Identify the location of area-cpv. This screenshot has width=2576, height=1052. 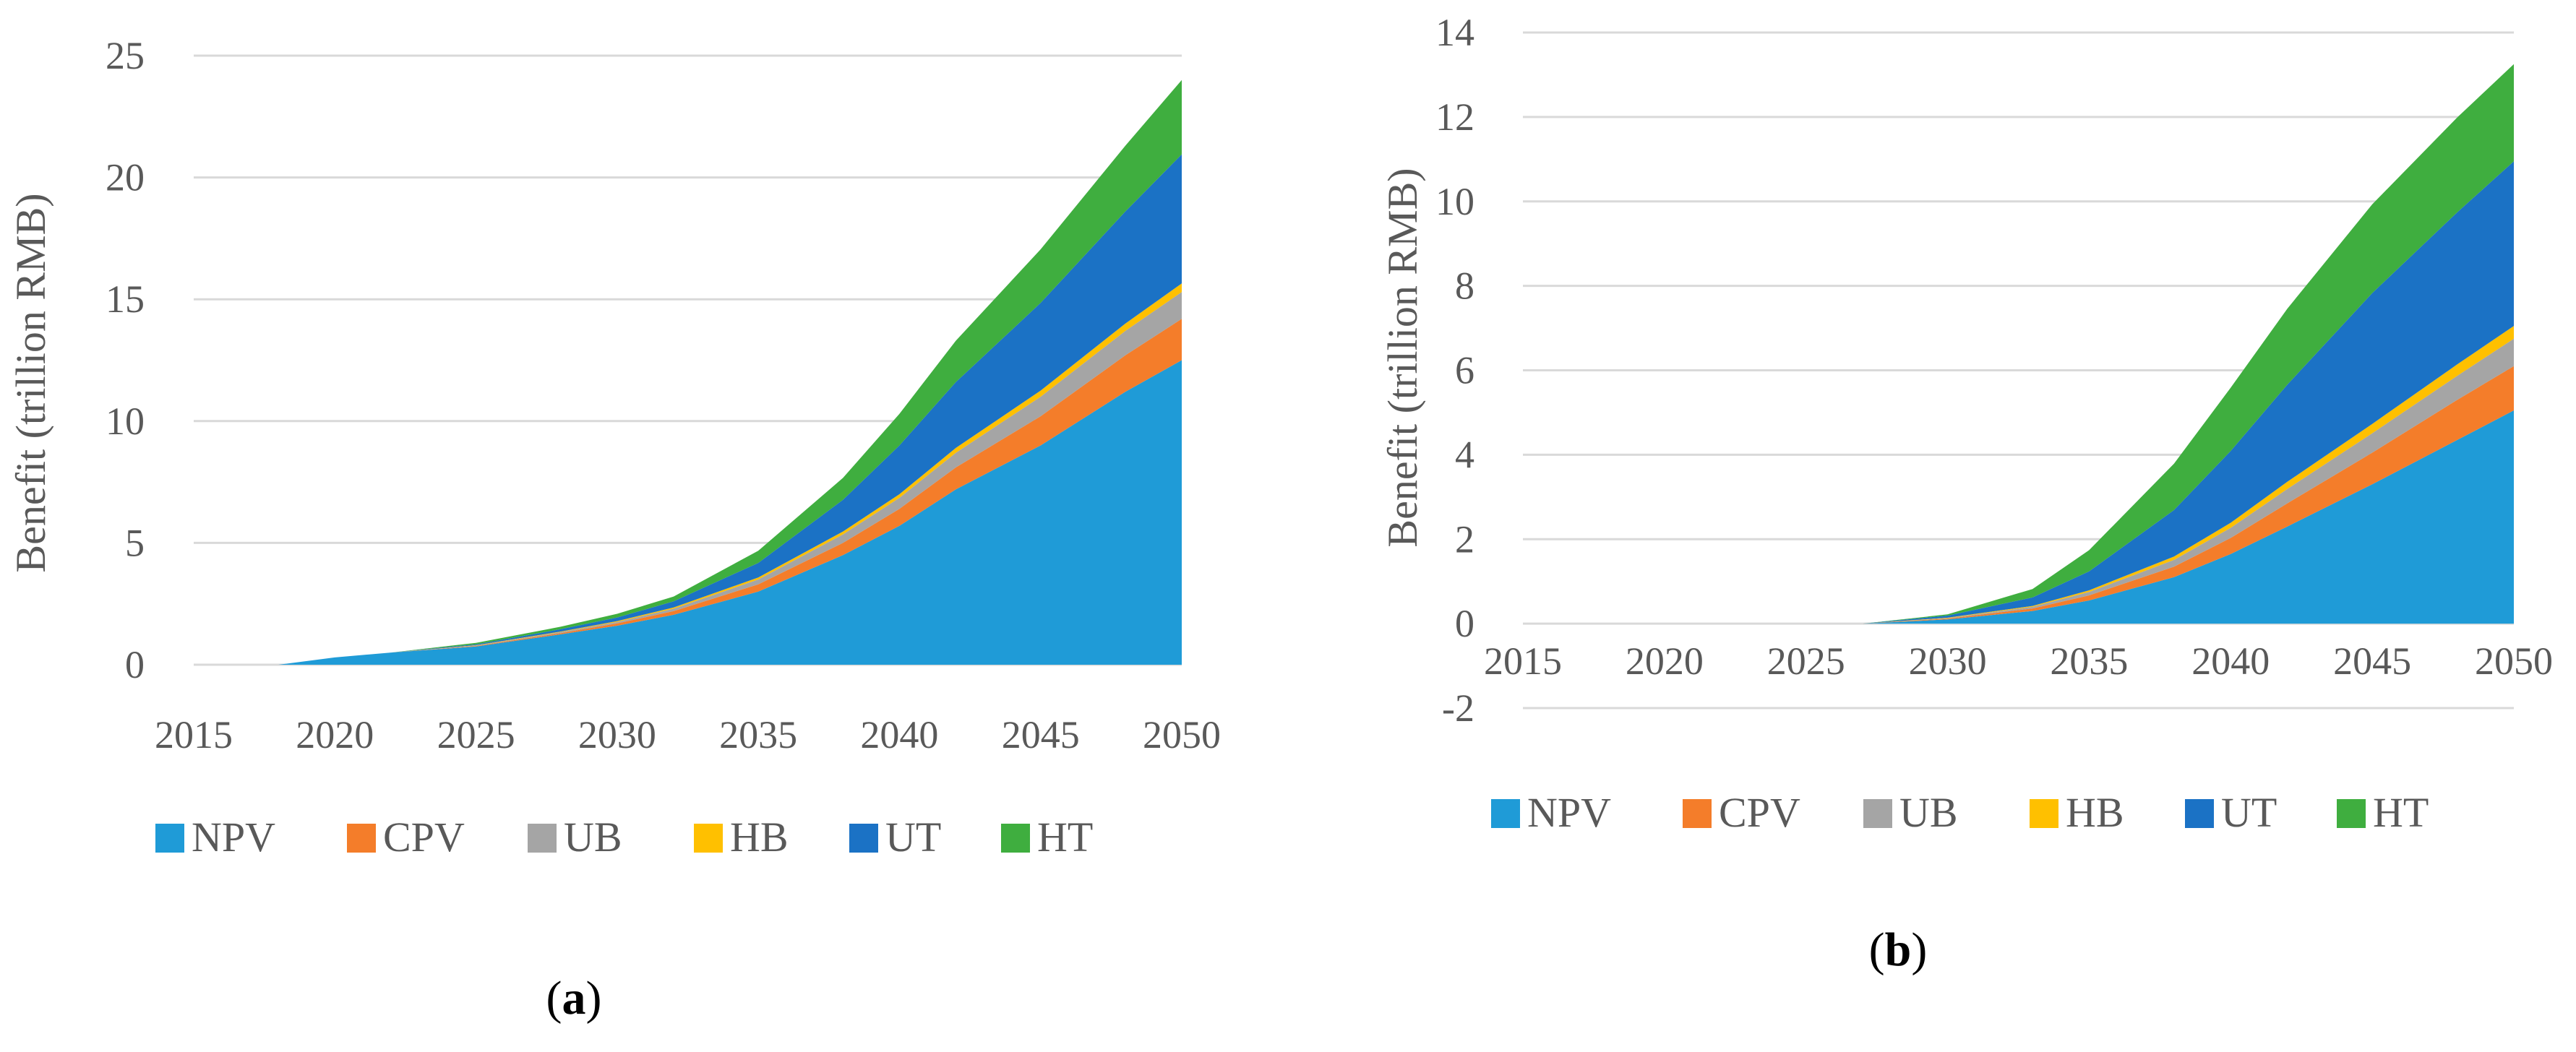
(2018, 495).